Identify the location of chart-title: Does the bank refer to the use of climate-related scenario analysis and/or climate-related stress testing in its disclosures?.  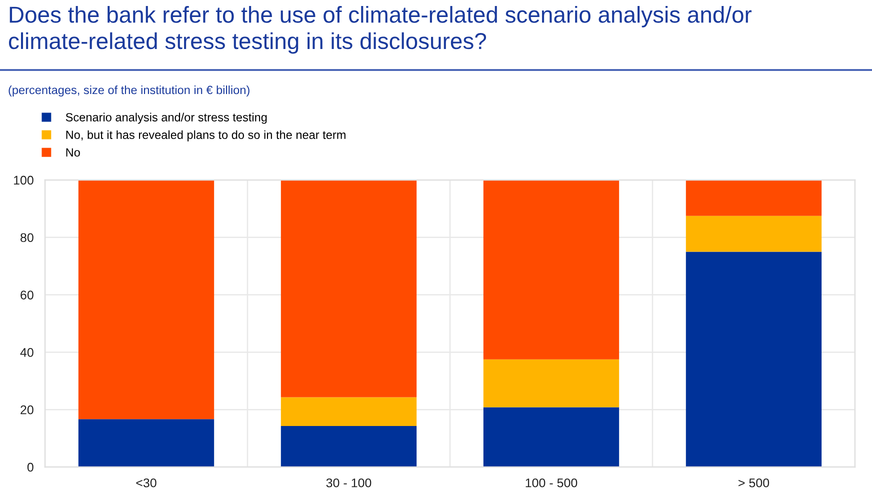
(380, 30).